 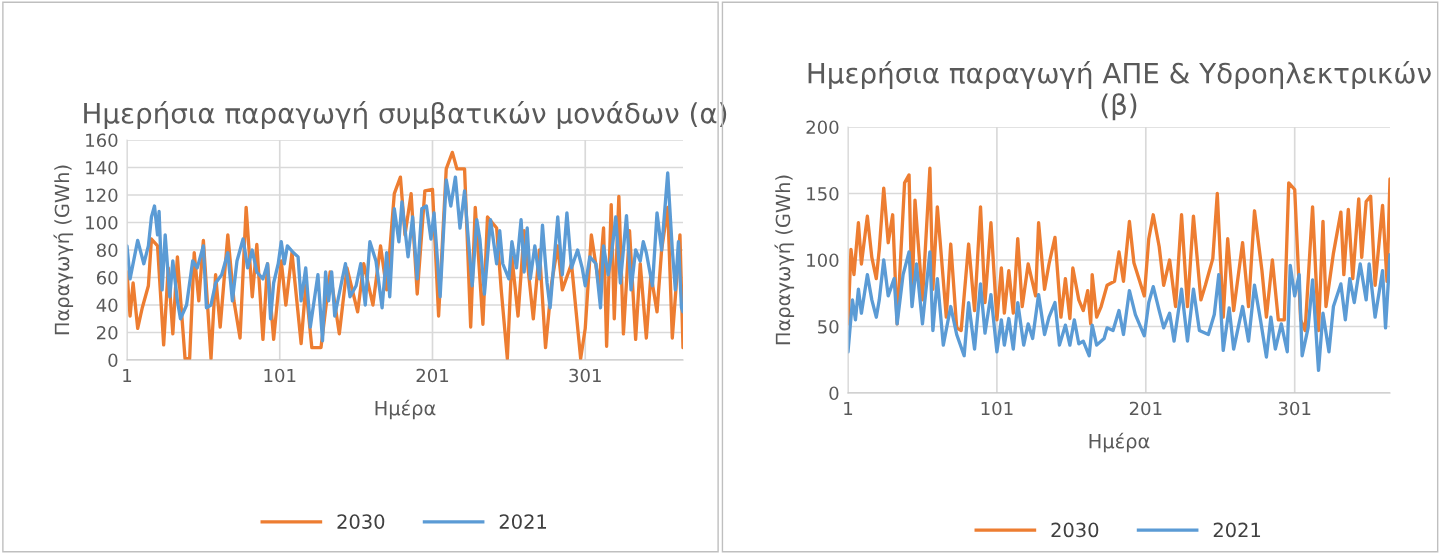 What do you see at coordinates (107, 277) in the screenshot?
I see `y-tick-label: 60` at bounding box center [107, 277].